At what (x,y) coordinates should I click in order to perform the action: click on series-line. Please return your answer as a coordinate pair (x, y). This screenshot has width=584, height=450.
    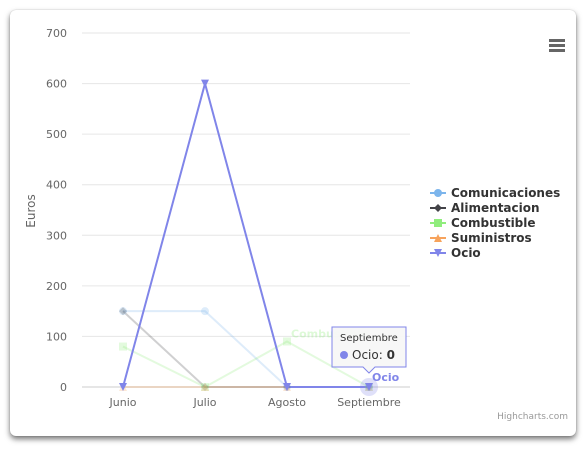
    Looking at the image, I should click on (246, 364).